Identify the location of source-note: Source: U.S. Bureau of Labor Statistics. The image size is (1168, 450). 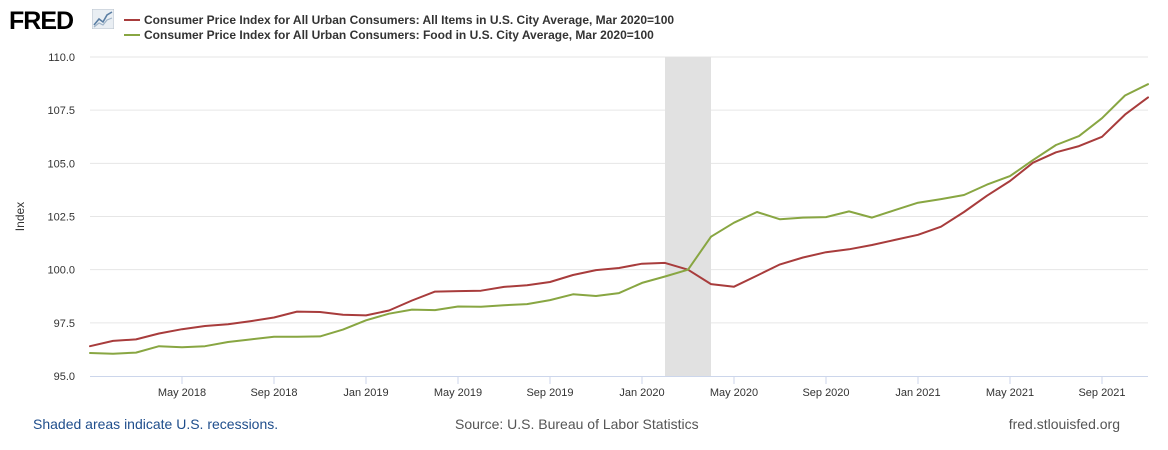
(577, 424).